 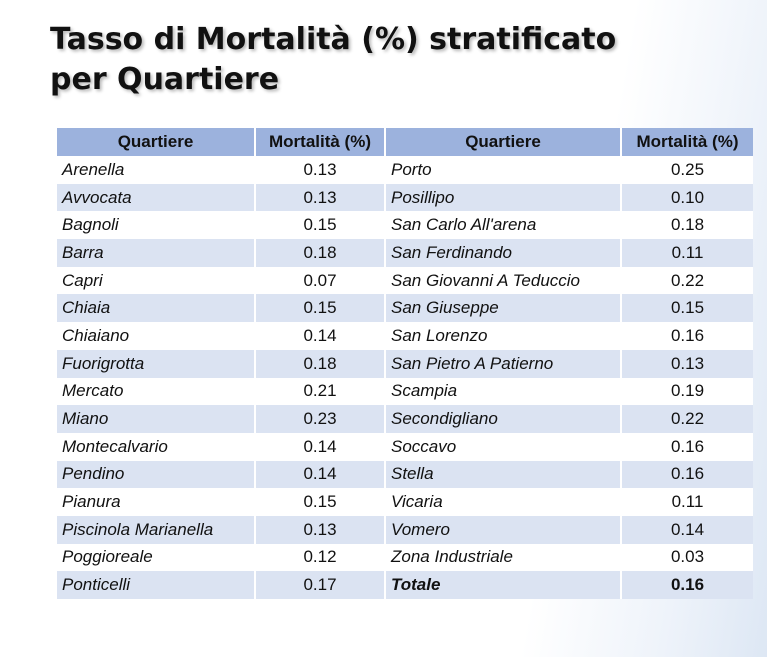 I want to click on right-mortality-value: 0.19, so click(x=687, y=391).